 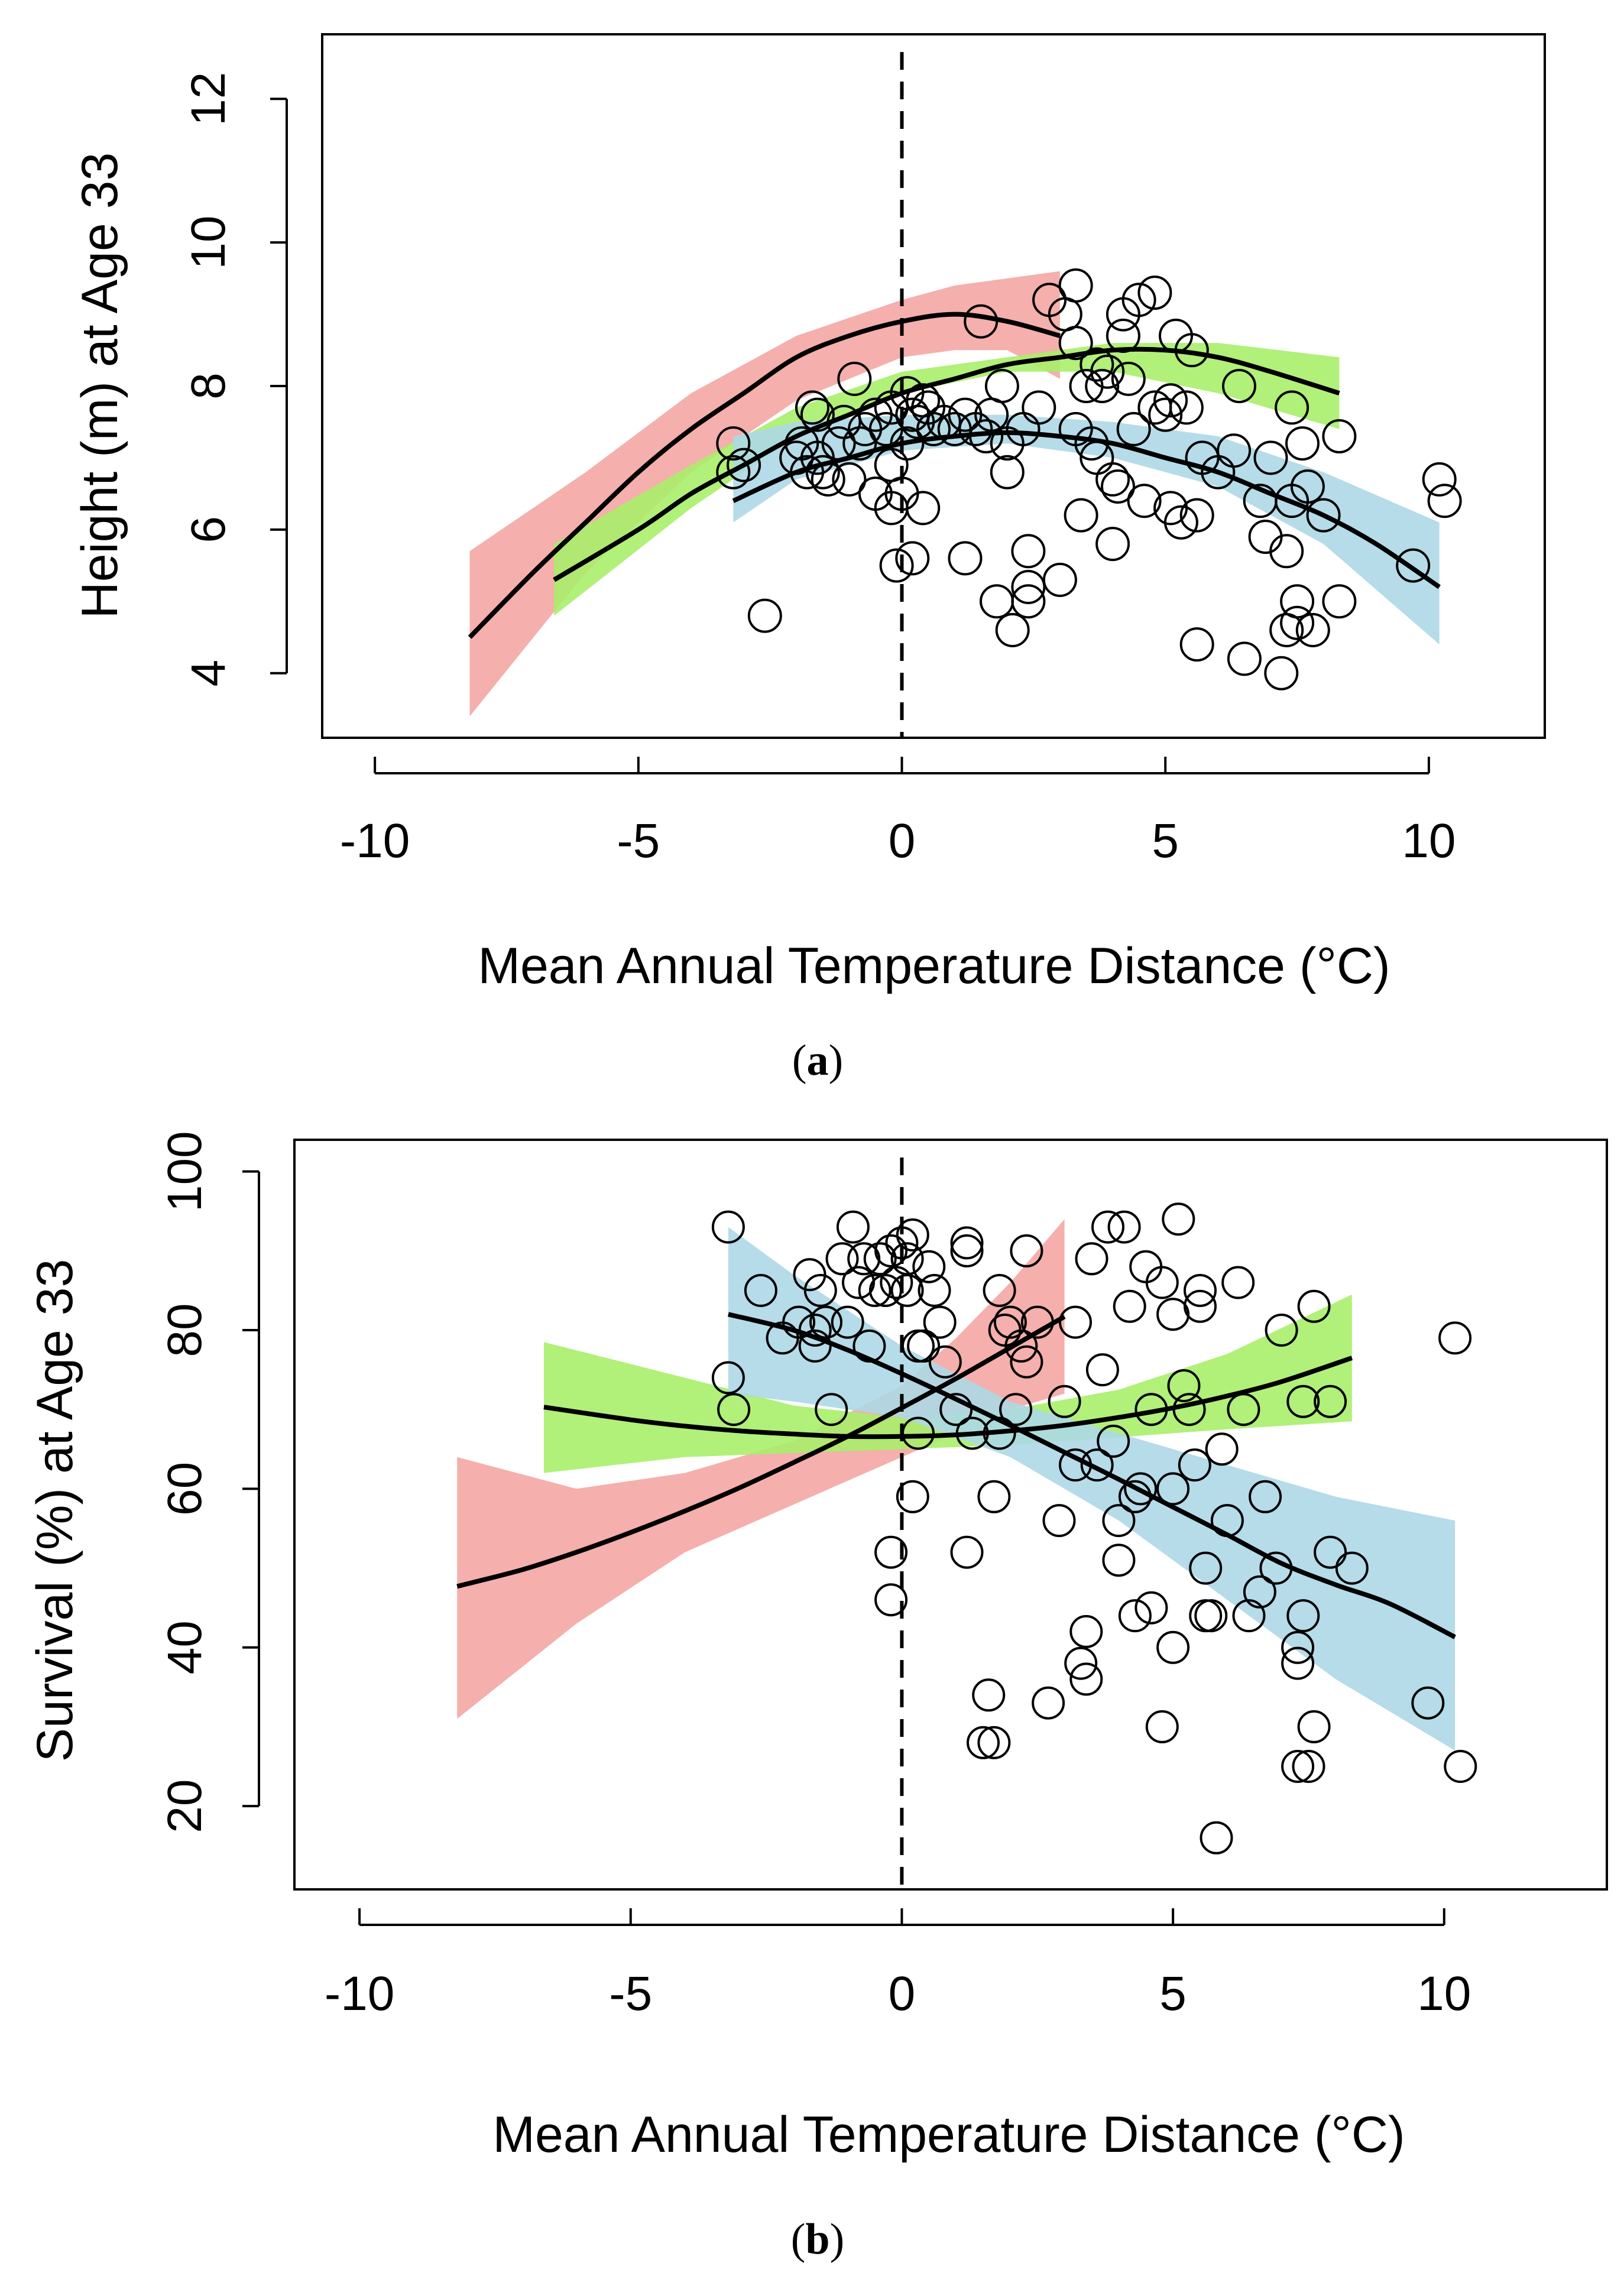 I want to click on y-axis-title: Height (m) at Age 33, so click(x=100, y=386).